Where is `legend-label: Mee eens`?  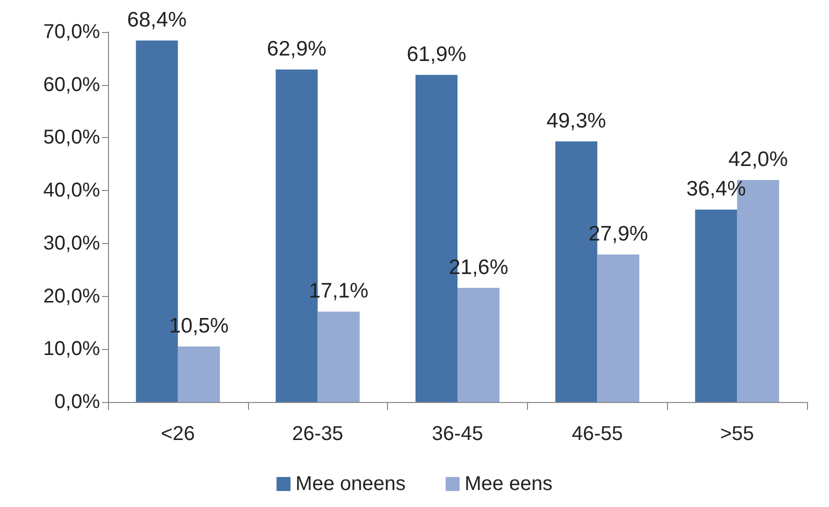
legend-label: Mee eens is located at coordinates (508, 484).